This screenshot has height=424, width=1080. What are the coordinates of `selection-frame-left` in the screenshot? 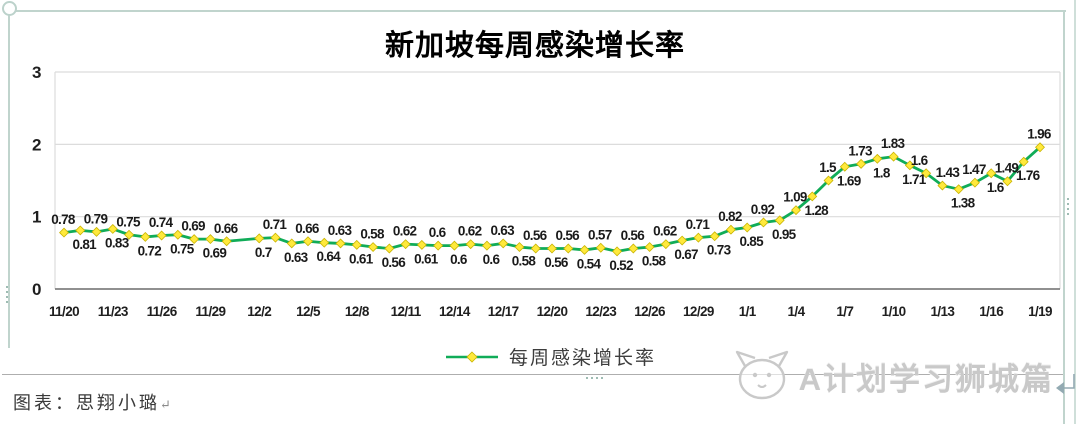 It's located at (9, 179).